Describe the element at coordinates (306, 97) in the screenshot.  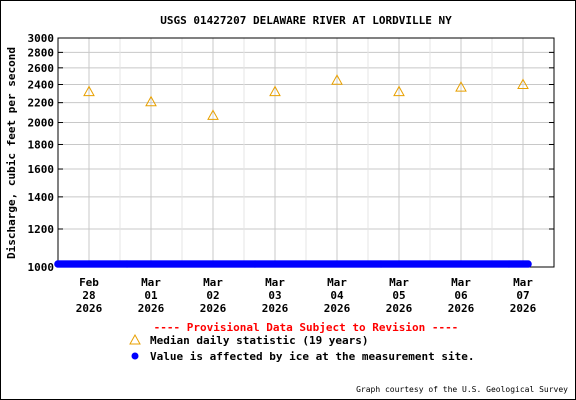
I see `median-series` at that location.